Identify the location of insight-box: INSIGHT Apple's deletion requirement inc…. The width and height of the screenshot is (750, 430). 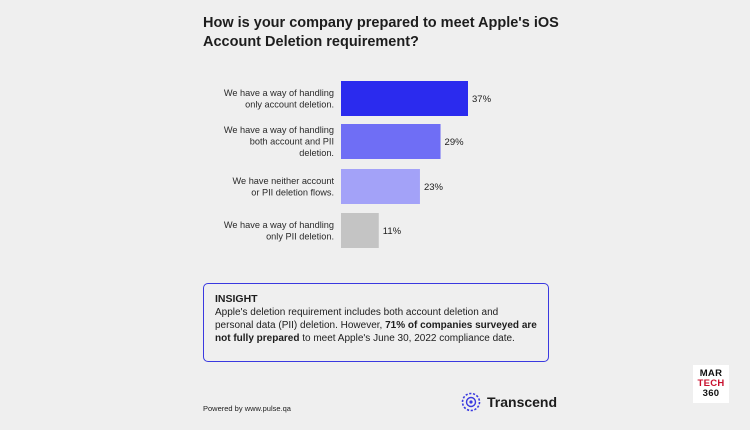
(376, 322).